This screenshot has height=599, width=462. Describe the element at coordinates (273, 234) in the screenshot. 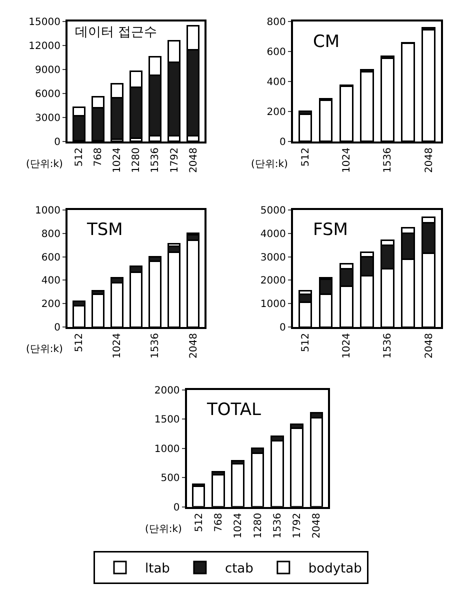

I see `y-tick-label: 4000` at that location.